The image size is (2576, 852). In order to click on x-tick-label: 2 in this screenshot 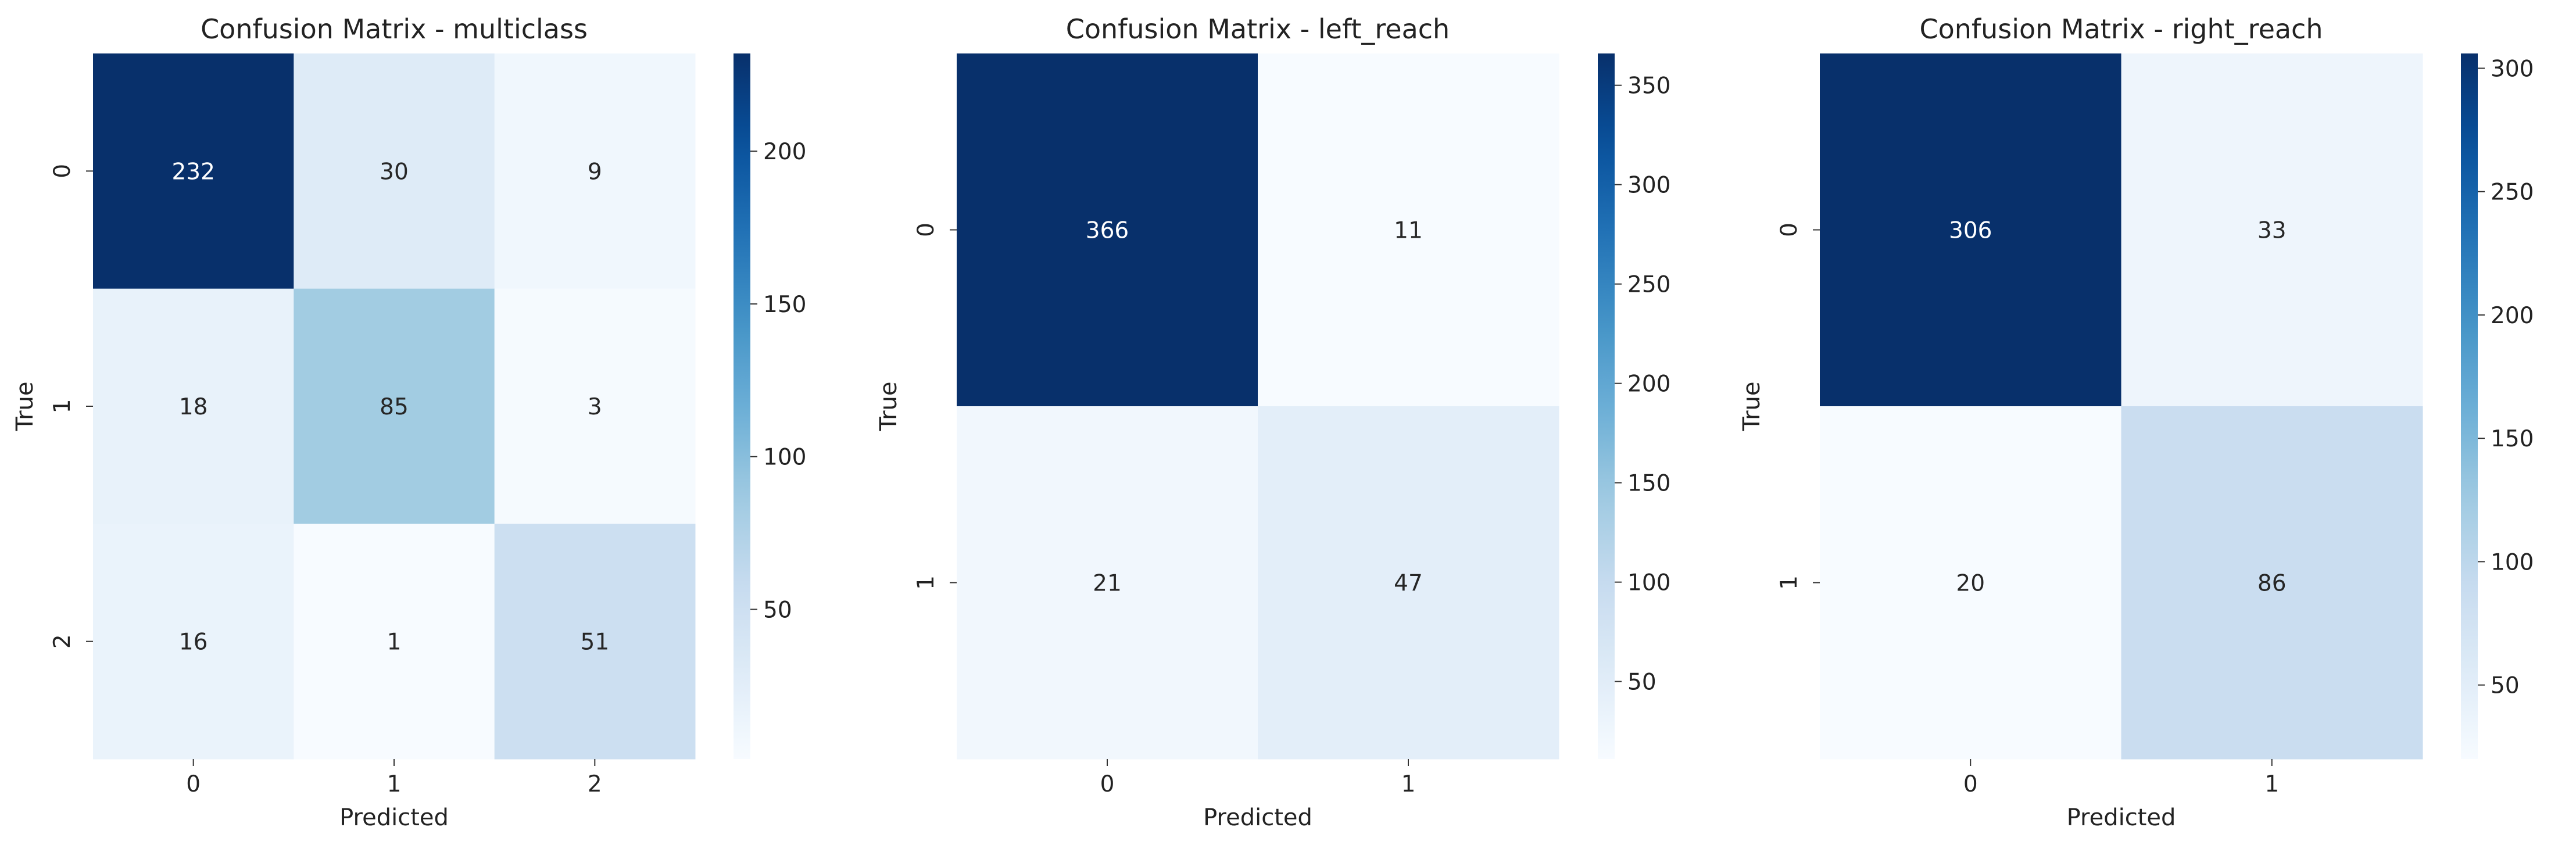, I will do `click(595, 784)`.